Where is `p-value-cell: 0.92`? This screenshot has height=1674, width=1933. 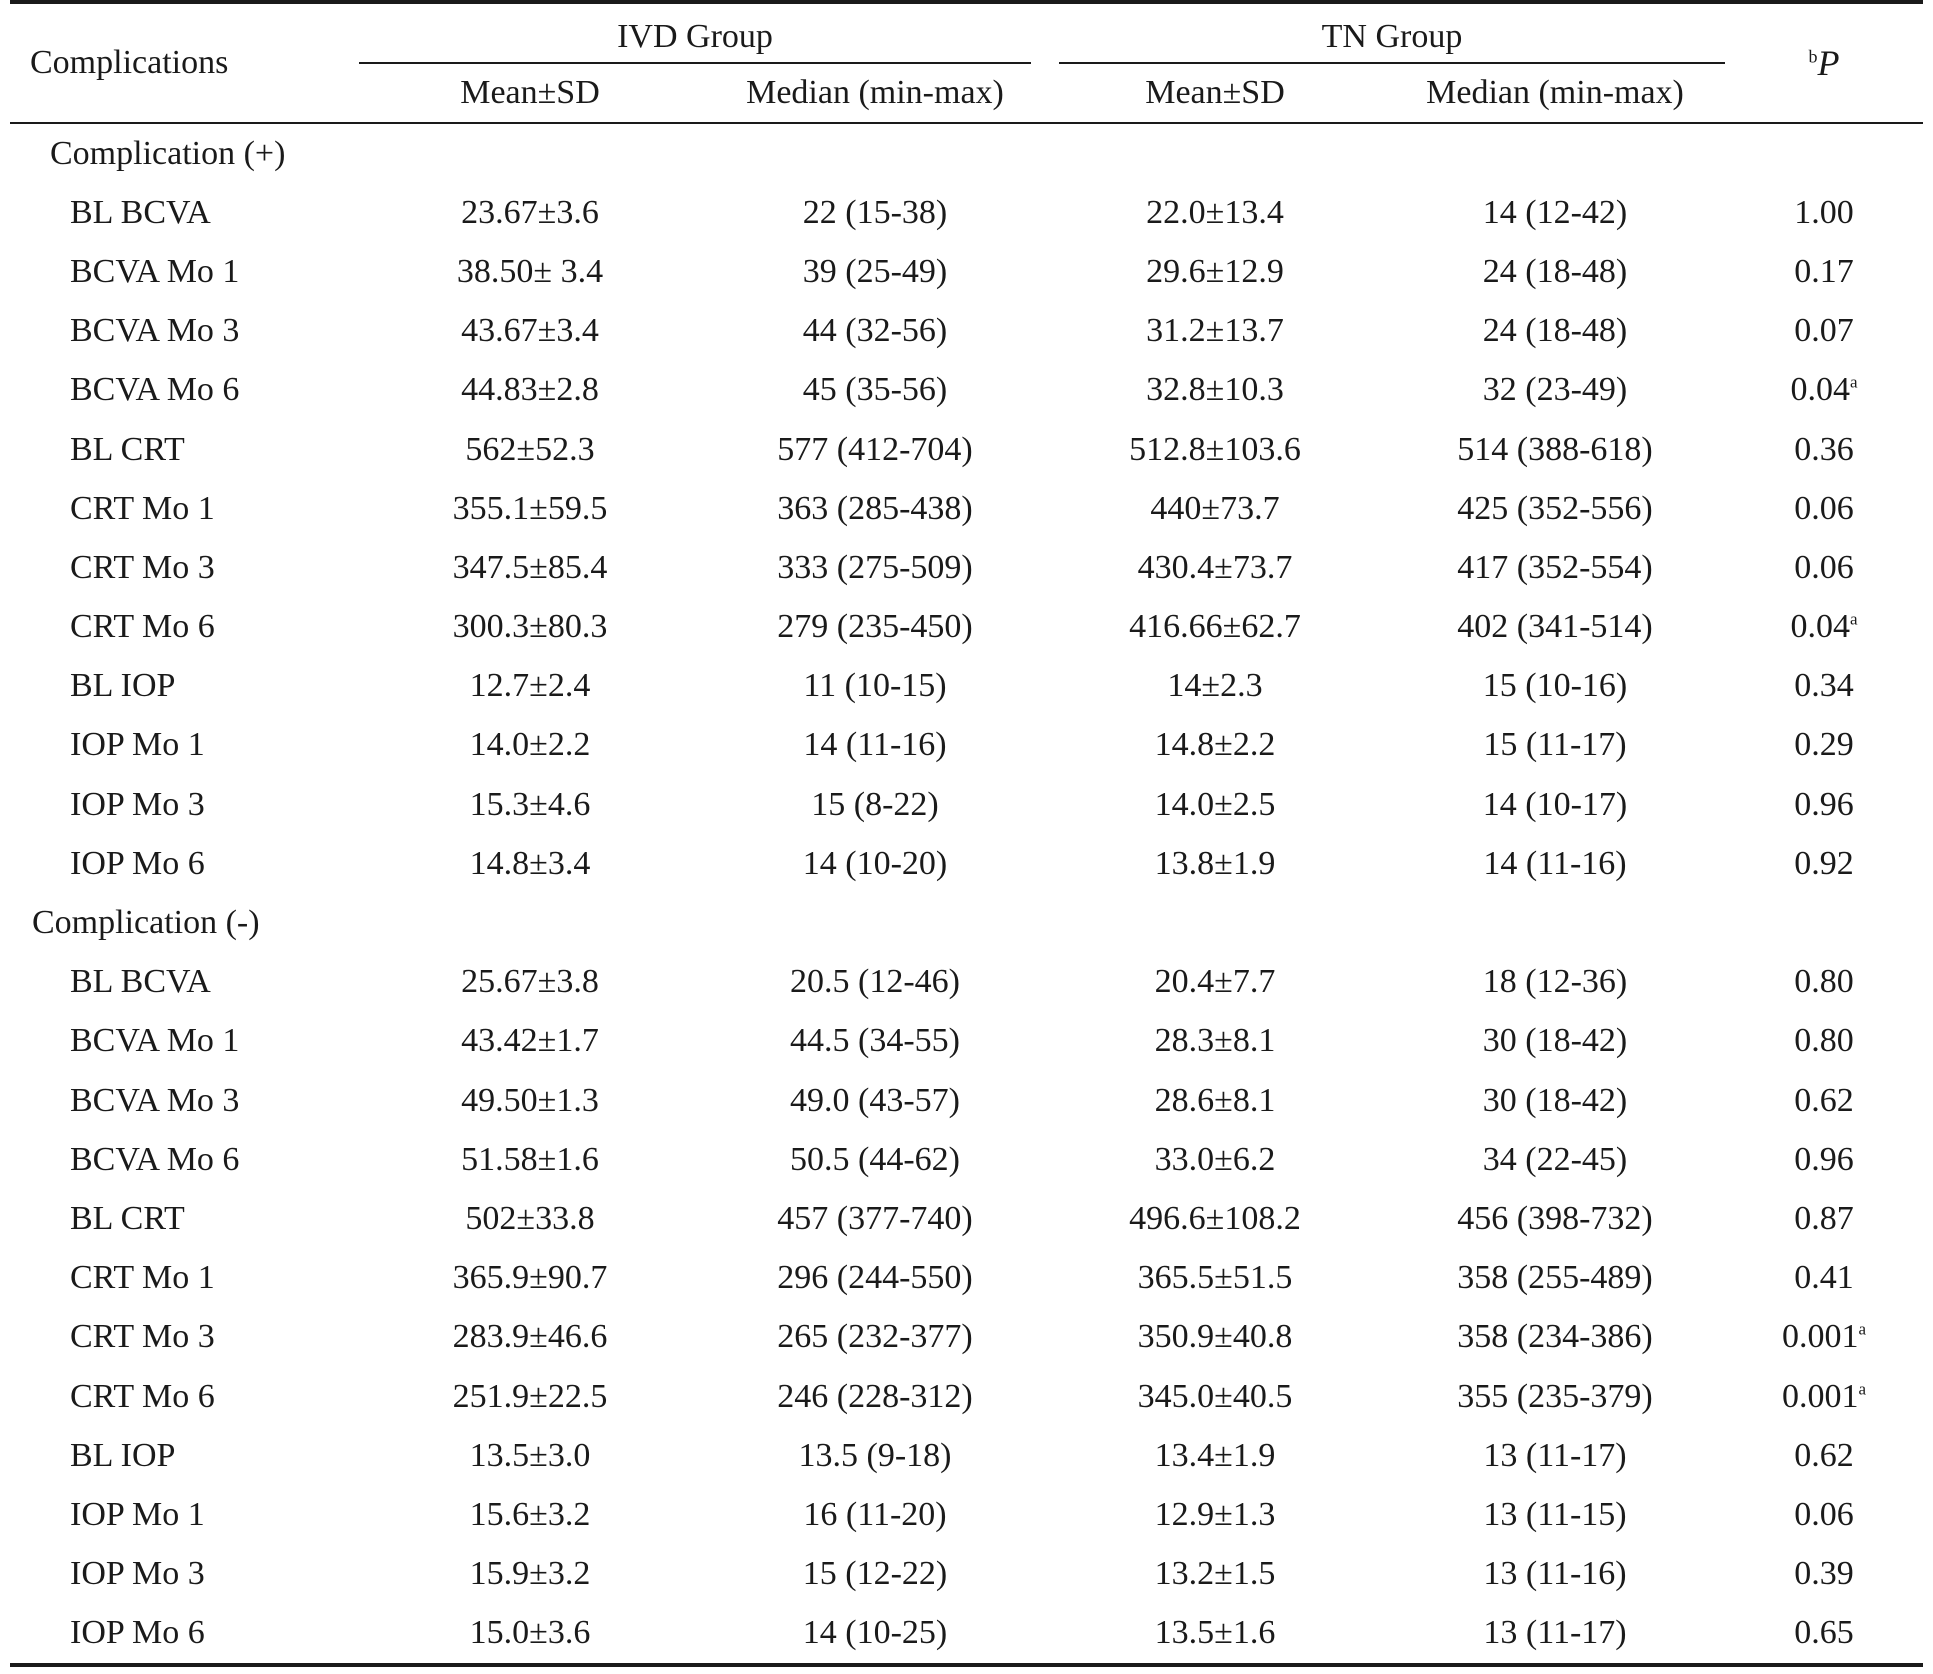 p-value-cell: 0.92 is located at coordinates (1824, 863).